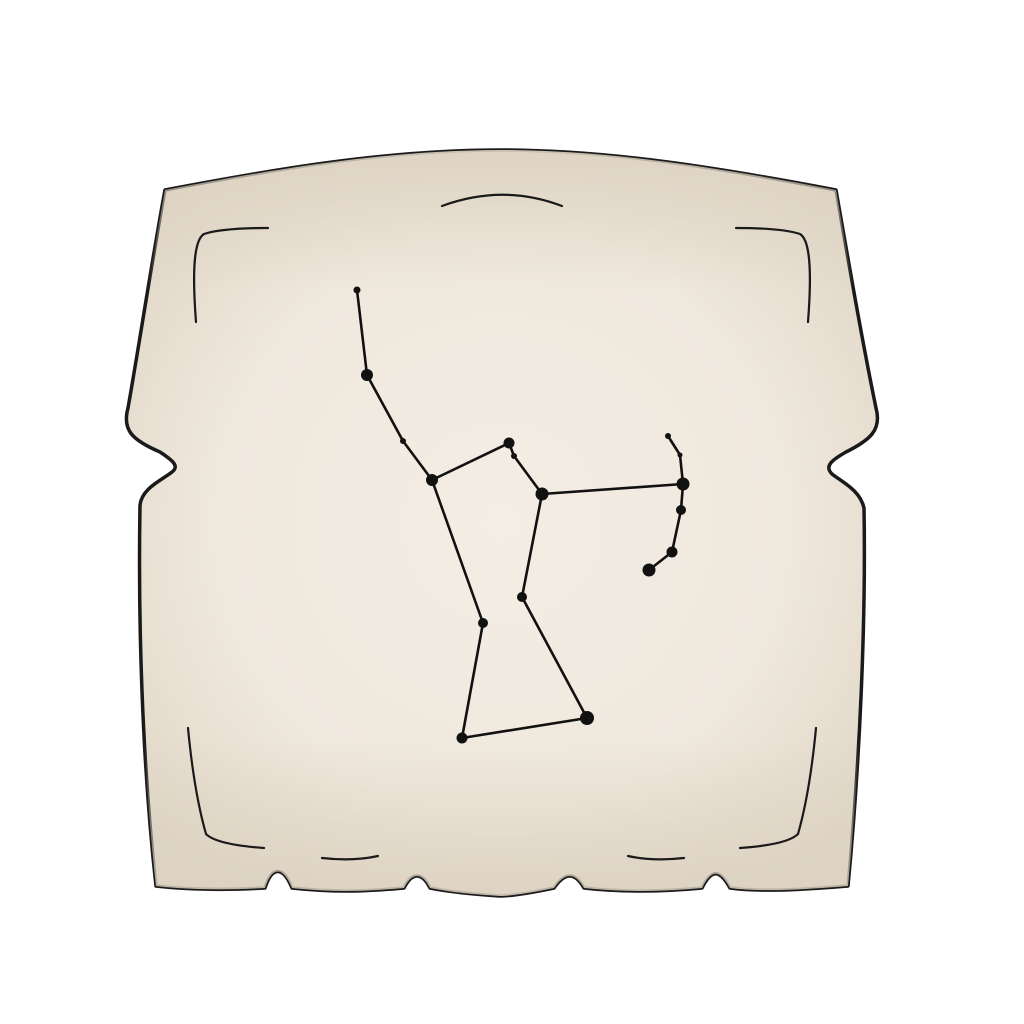 The image size is (1024, 1024). I want to click on fold-mark-top, so click(502, 200).